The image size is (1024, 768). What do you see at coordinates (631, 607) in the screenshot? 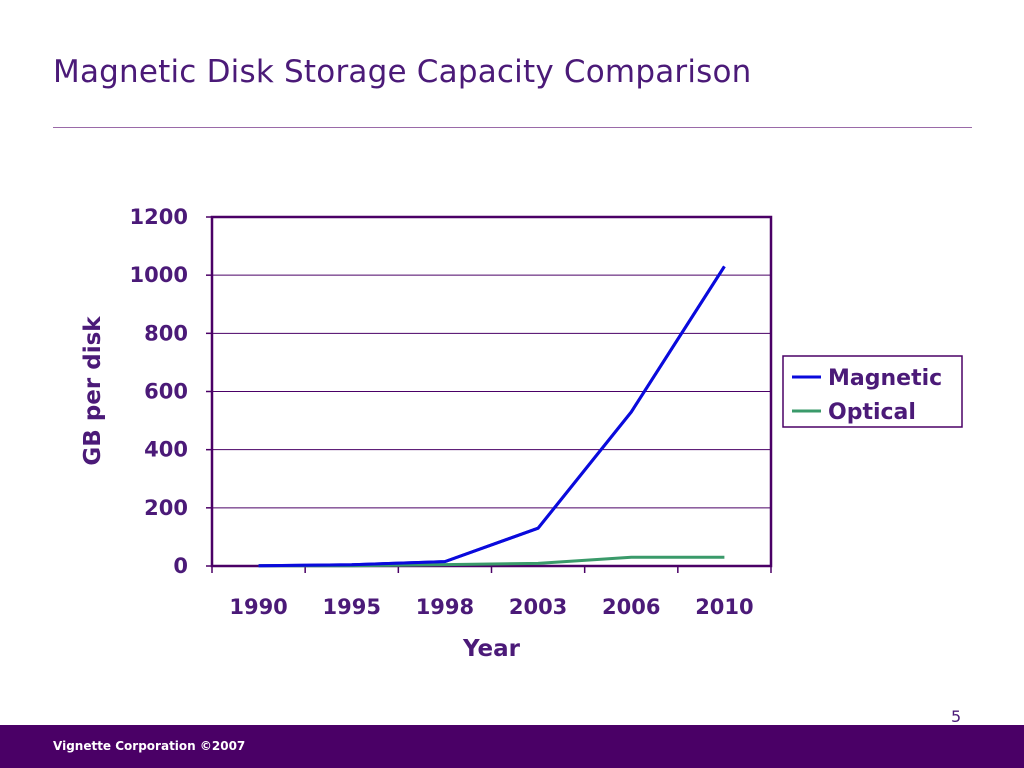
I see `x-tick-label: 2006` at bounding box center [631, 607].